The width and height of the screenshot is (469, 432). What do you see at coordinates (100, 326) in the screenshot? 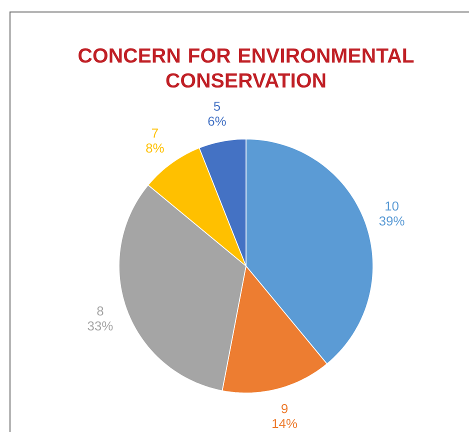
I see `data-label: 33%` at bounding box center [100, 326].